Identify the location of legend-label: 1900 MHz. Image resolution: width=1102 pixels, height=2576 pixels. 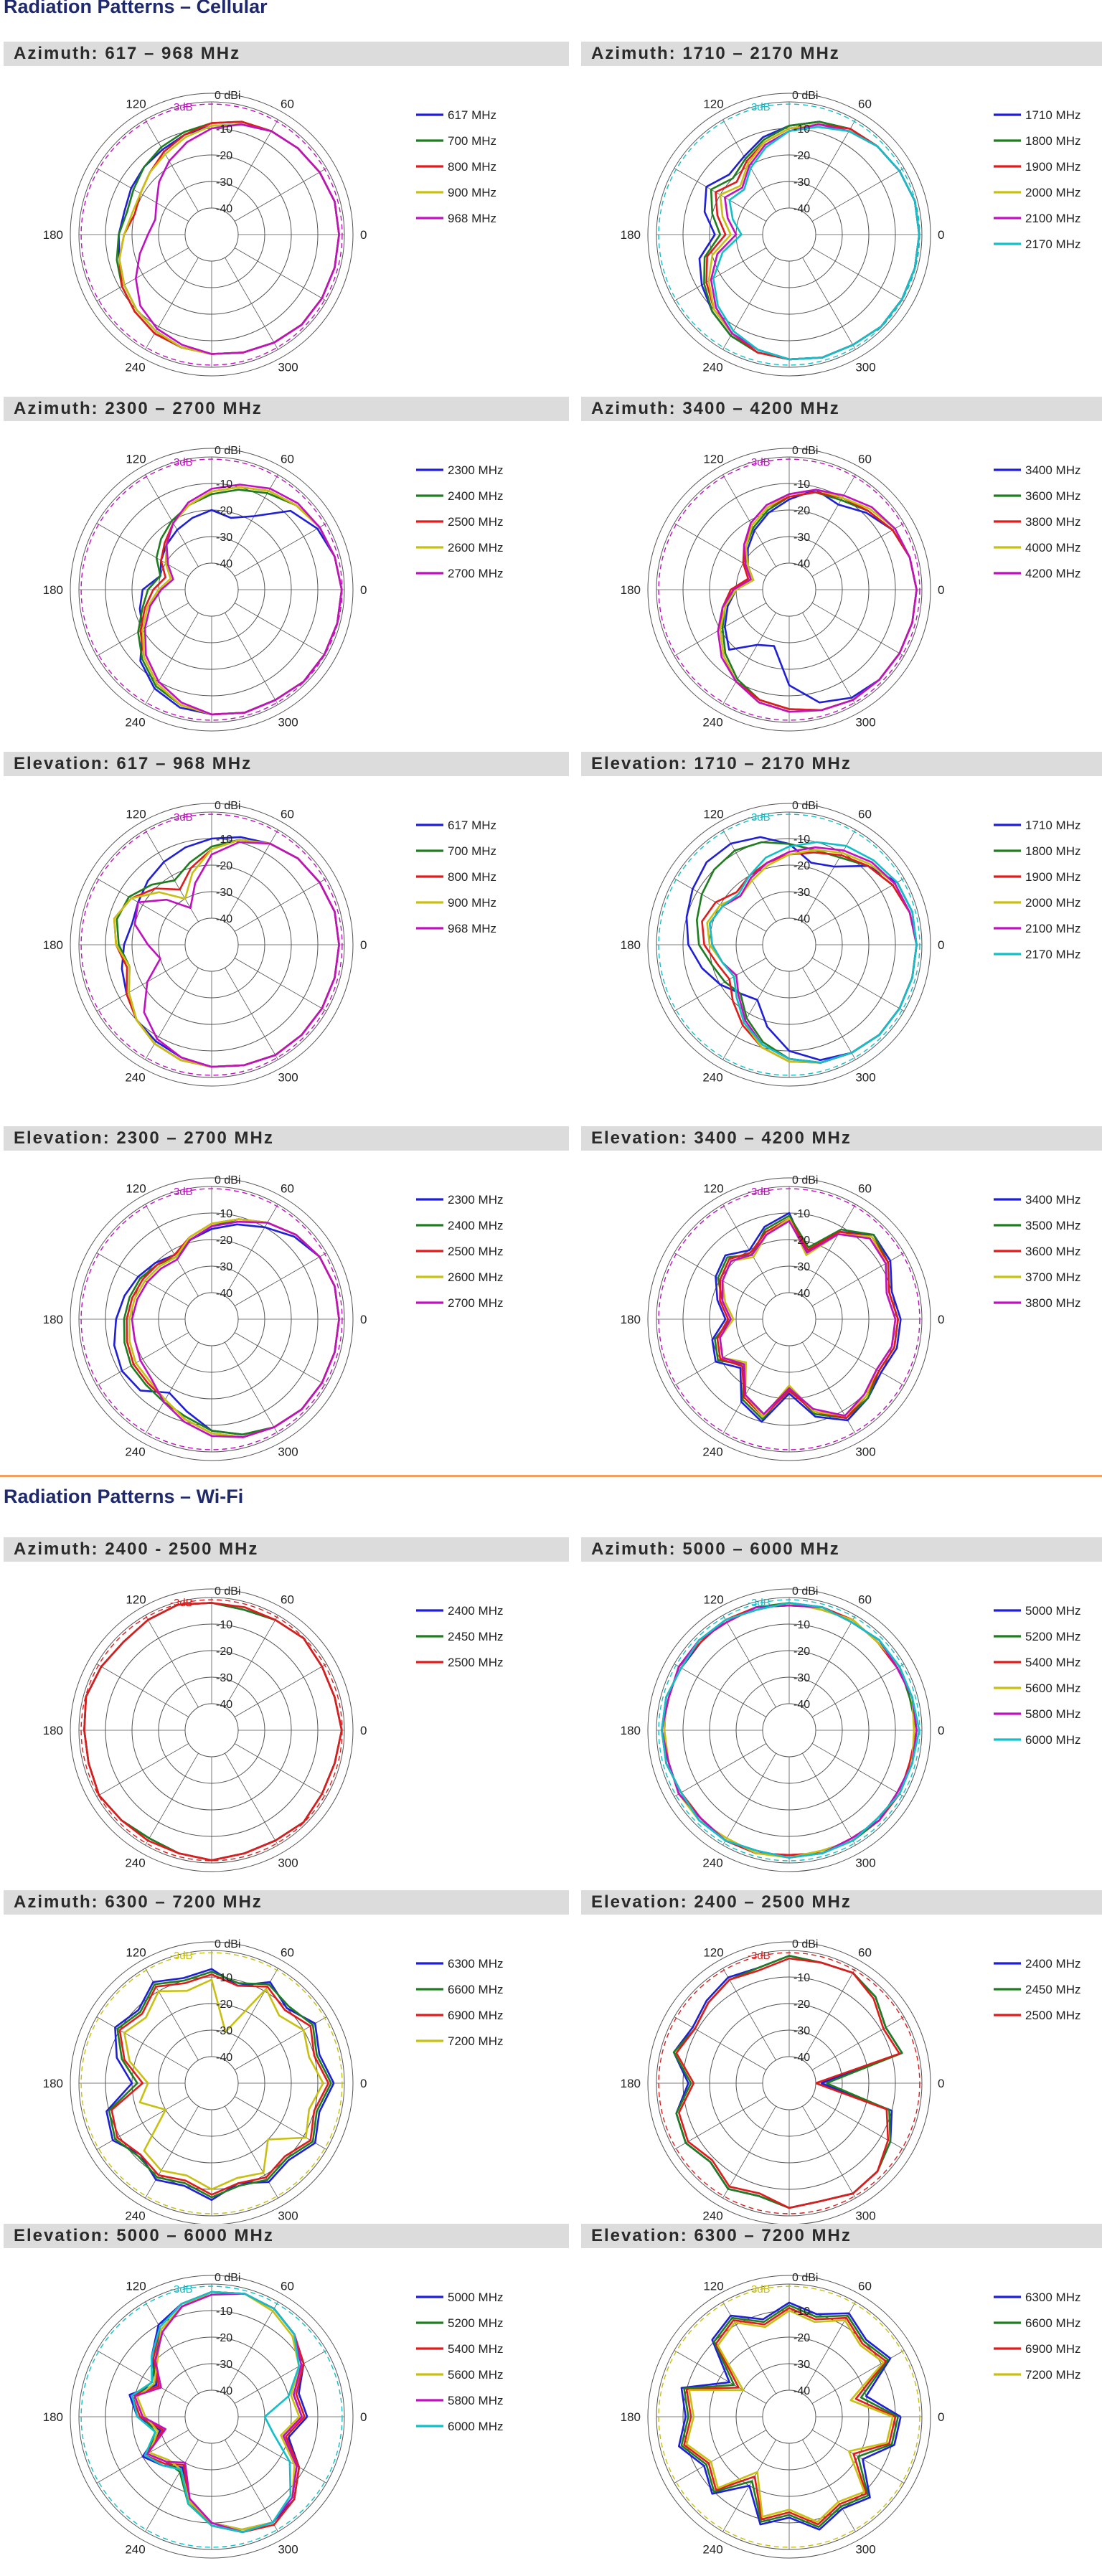
(1052, 167).